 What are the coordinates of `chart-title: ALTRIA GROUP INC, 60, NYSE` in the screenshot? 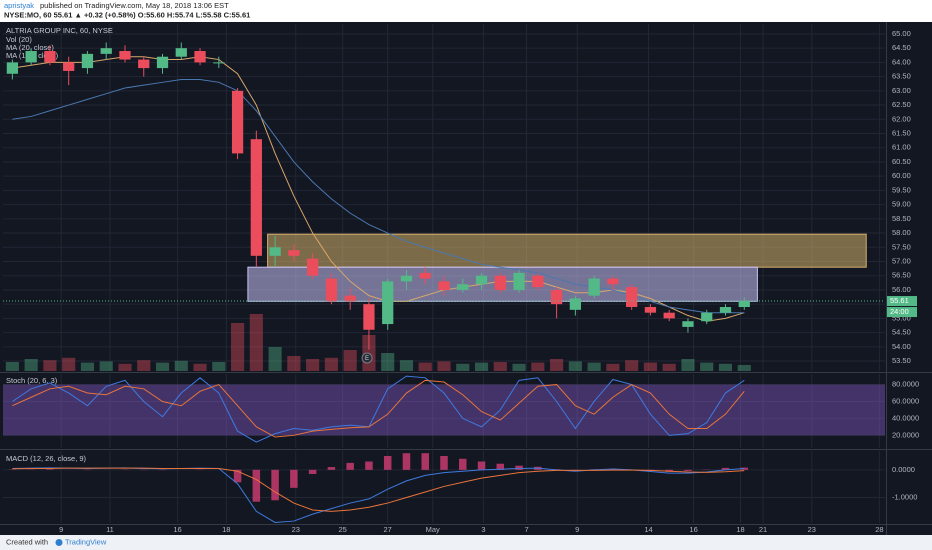 It's located at (59, 30).